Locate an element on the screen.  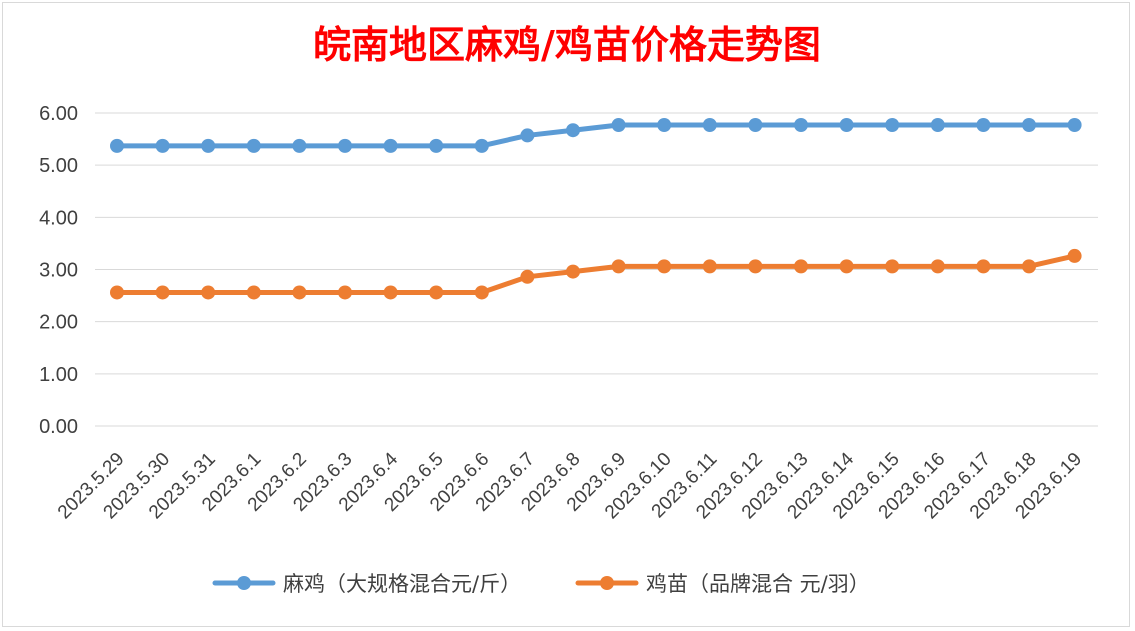
legend-item-1: 麻鸡（大规格混合元/斤） is located at coordinates (366, 584).